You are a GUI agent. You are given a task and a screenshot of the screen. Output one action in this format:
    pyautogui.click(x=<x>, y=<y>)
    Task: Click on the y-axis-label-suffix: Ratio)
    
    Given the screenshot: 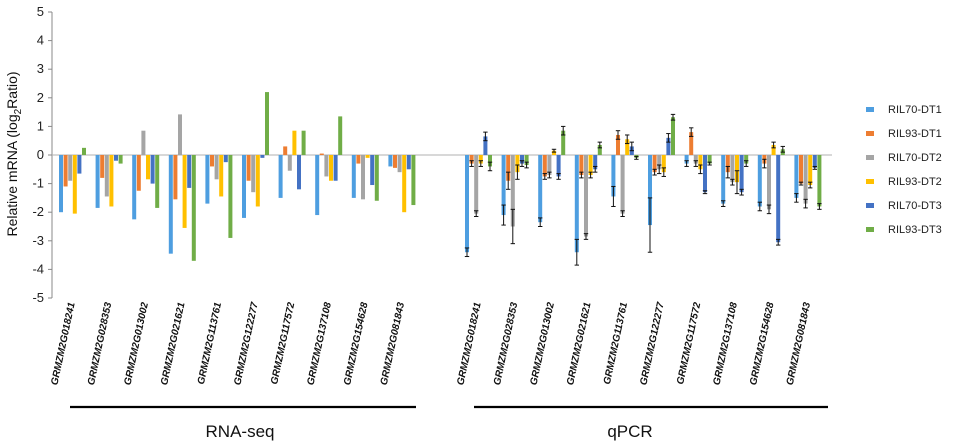 What is the action you would take?
    pyautogui.click(x=12, y=89)
    